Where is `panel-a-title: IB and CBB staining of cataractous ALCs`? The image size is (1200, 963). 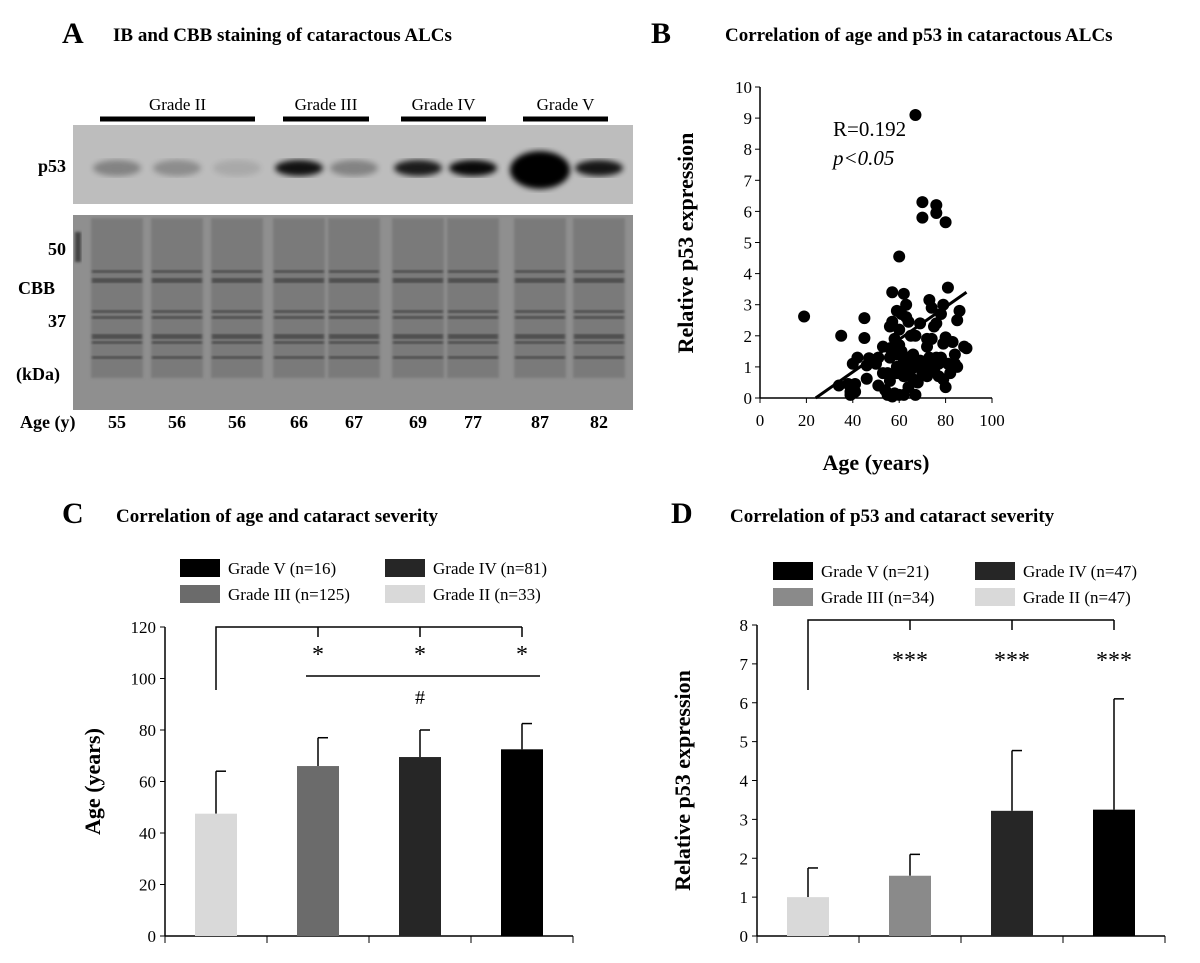 panel-a-title: IB and CBB staining of cataractous ALCs is located at coordinates (282, 35).